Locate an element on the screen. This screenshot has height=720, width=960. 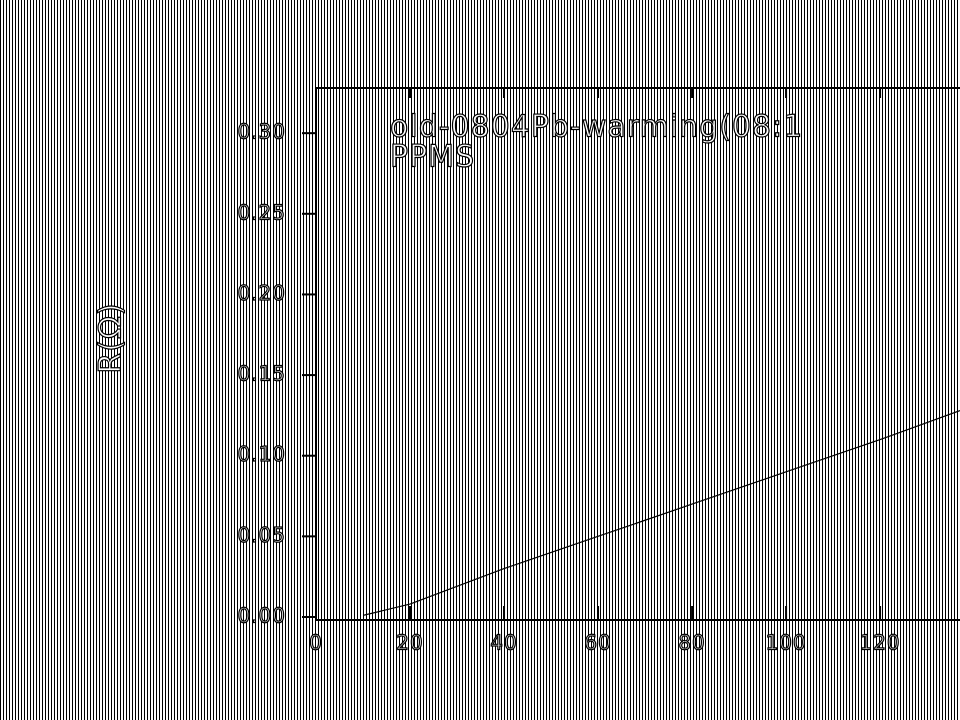
y-tick-label: 0.05 is located at coordinates (261, 535).